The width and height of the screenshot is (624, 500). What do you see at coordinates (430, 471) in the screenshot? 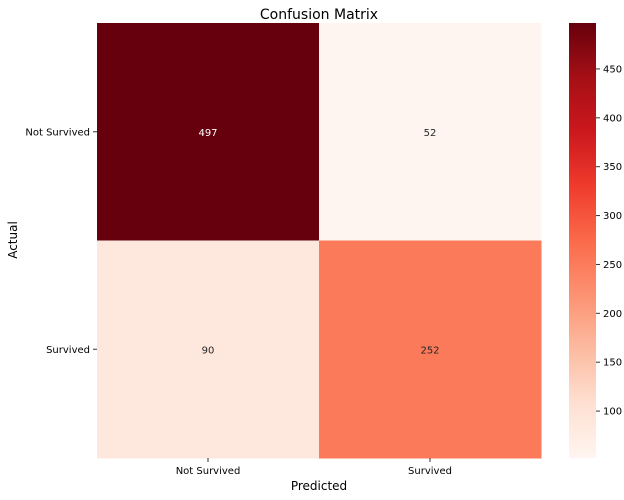
I see `x-tick-label-1: Survived` at bounding box center [430, 471].